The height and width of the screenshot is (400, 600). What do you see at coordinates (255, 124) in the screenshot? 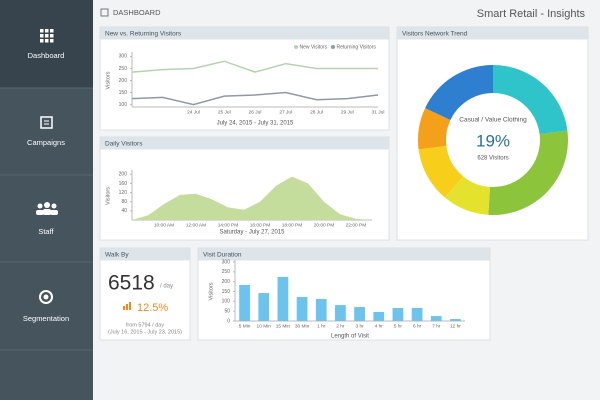
I see `x-axis-label: July 24, 2015 - July 31, 2015` at bounding box center [255, 124].